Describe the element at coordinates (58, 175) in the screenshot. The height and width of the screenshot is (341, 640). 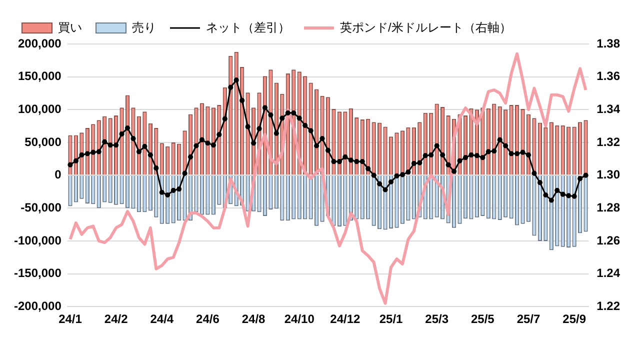
I see `y-tick-label: 0` at that location.